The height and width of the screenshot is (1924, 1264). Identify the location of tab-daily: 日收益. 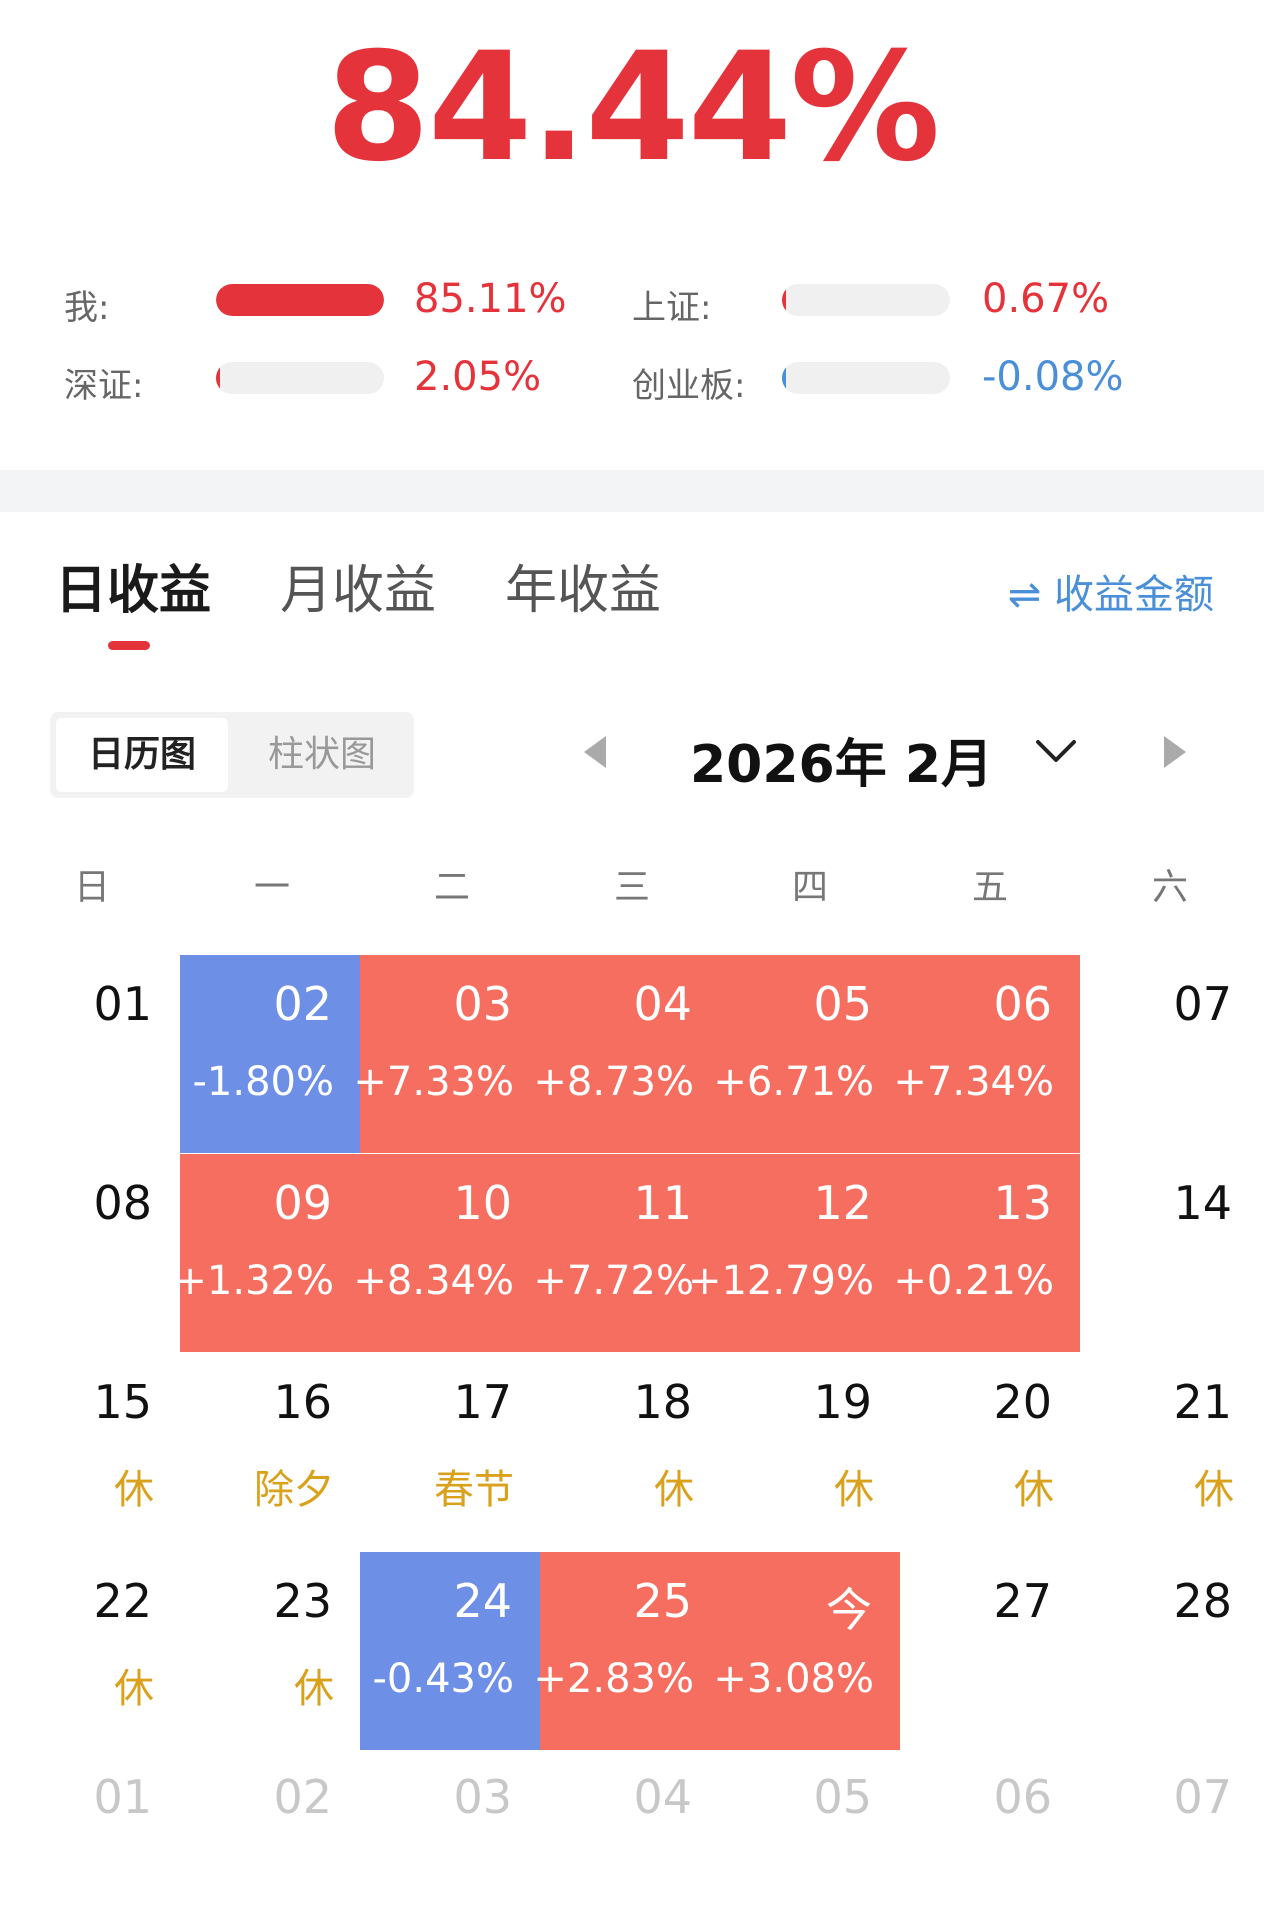
(133, 591).